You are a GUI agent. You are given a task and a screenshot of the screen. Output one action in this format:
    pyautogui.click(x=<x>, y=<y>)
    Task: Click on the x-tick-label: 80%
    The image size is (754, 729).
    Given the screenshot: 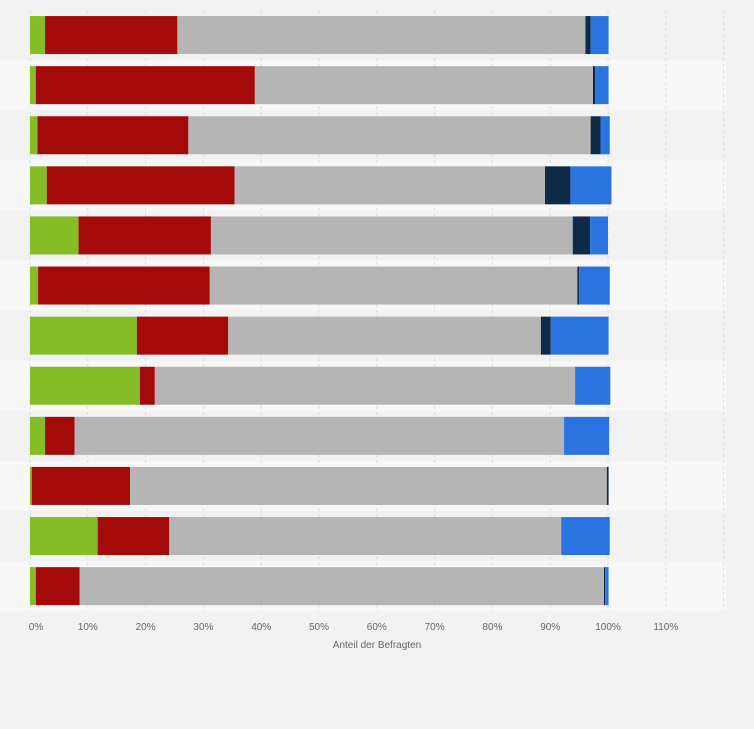 What is the action you would take?
    pyautogui.click(x=492, y=627)
    